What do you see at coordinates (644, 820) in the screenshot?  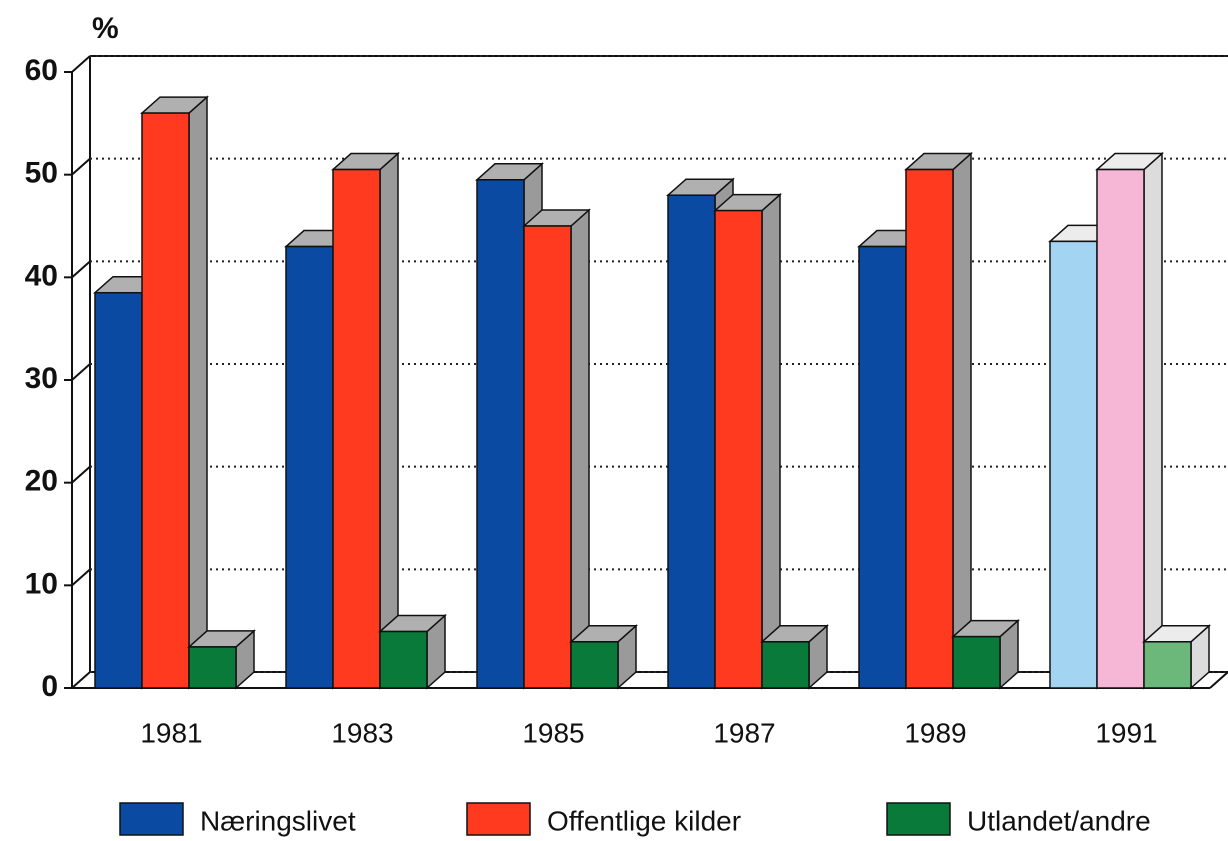 I see `legend-label: Offentlige kilder` at bounding box center [644, 820].